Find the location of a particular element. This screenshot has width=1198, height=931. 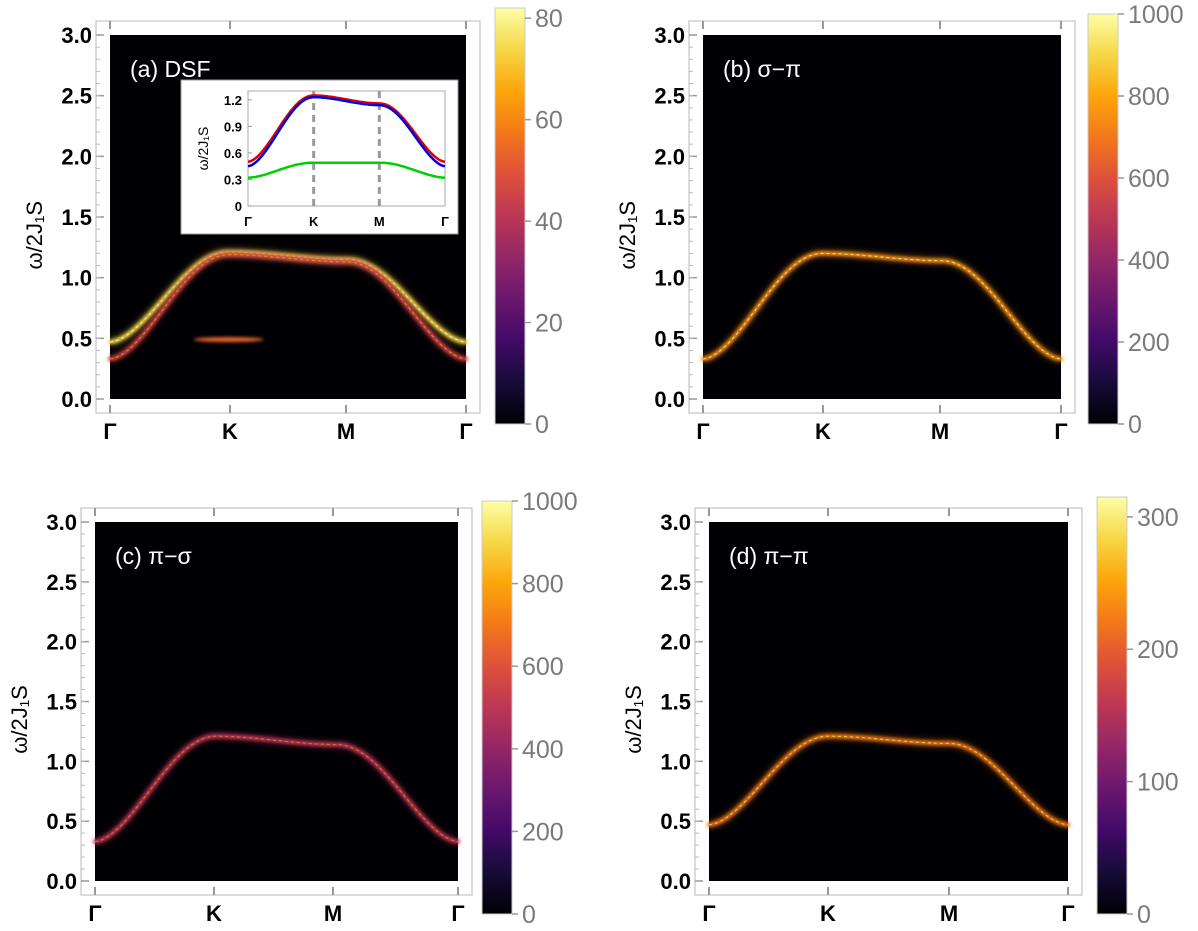

inset-y-tick-label: 0.3 is located at coordinates (233, 179).